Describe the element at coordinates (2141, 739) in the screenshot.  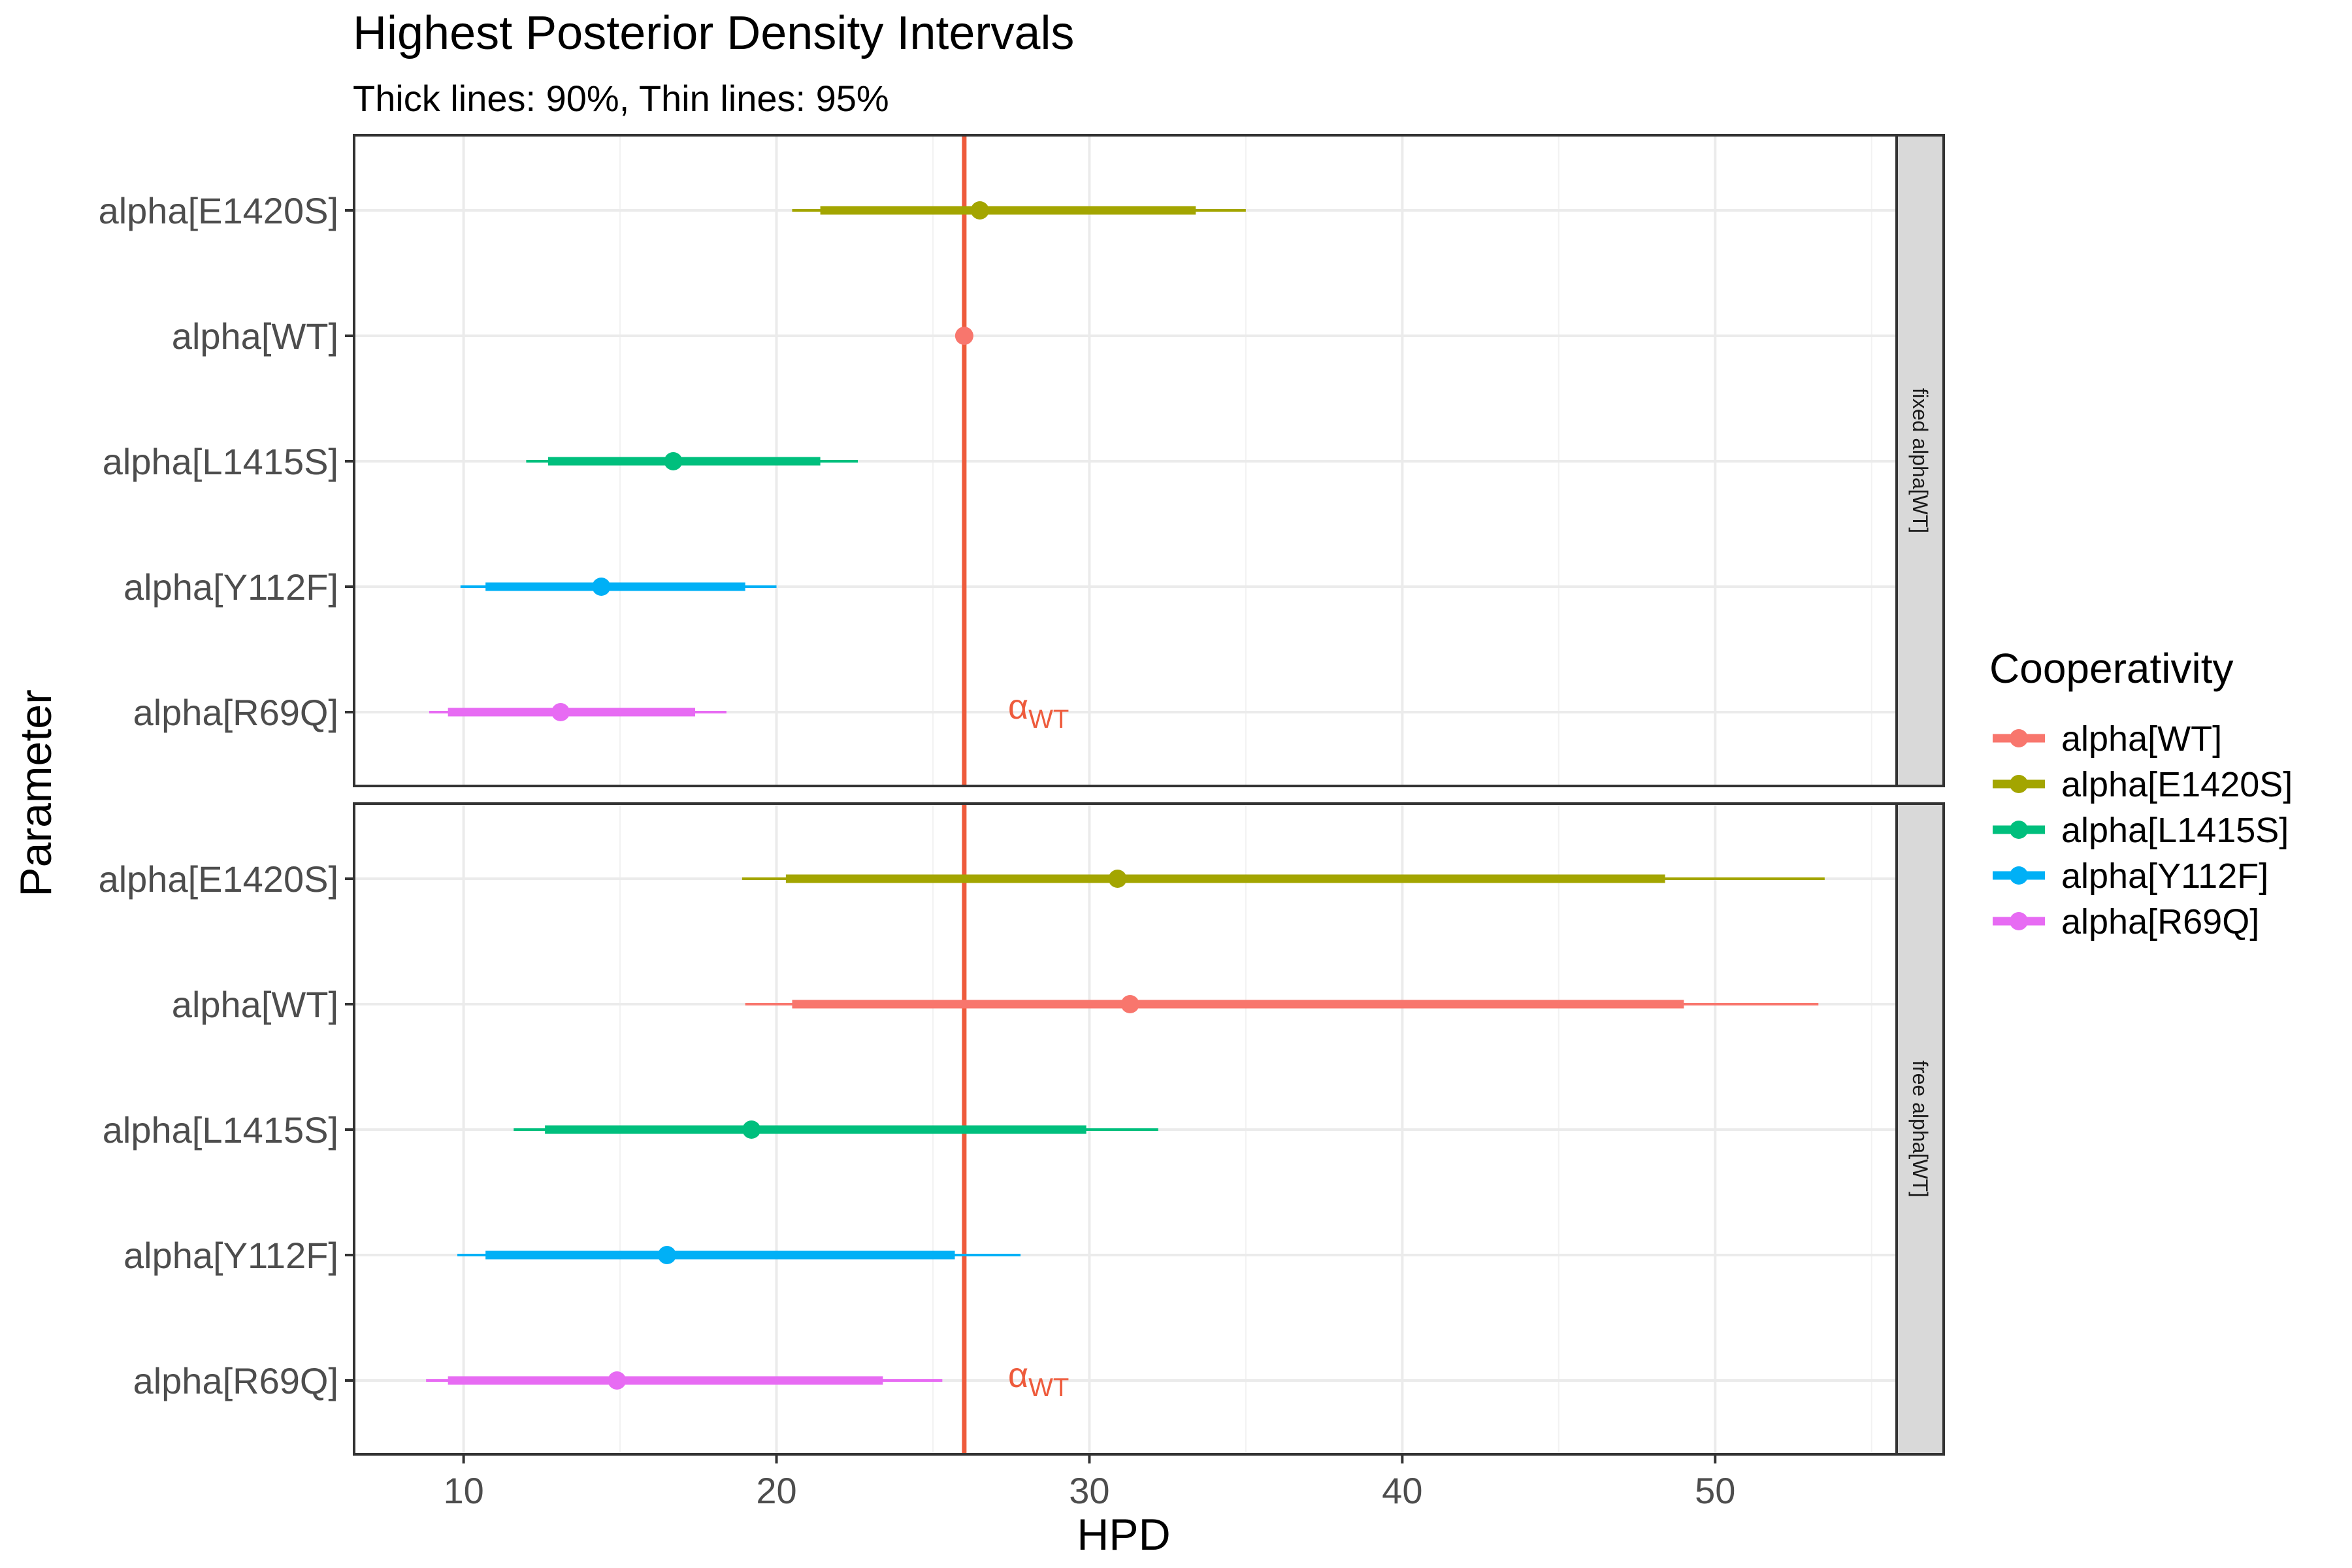
I see `legend-entry-label: alpha[WT]` at that location.